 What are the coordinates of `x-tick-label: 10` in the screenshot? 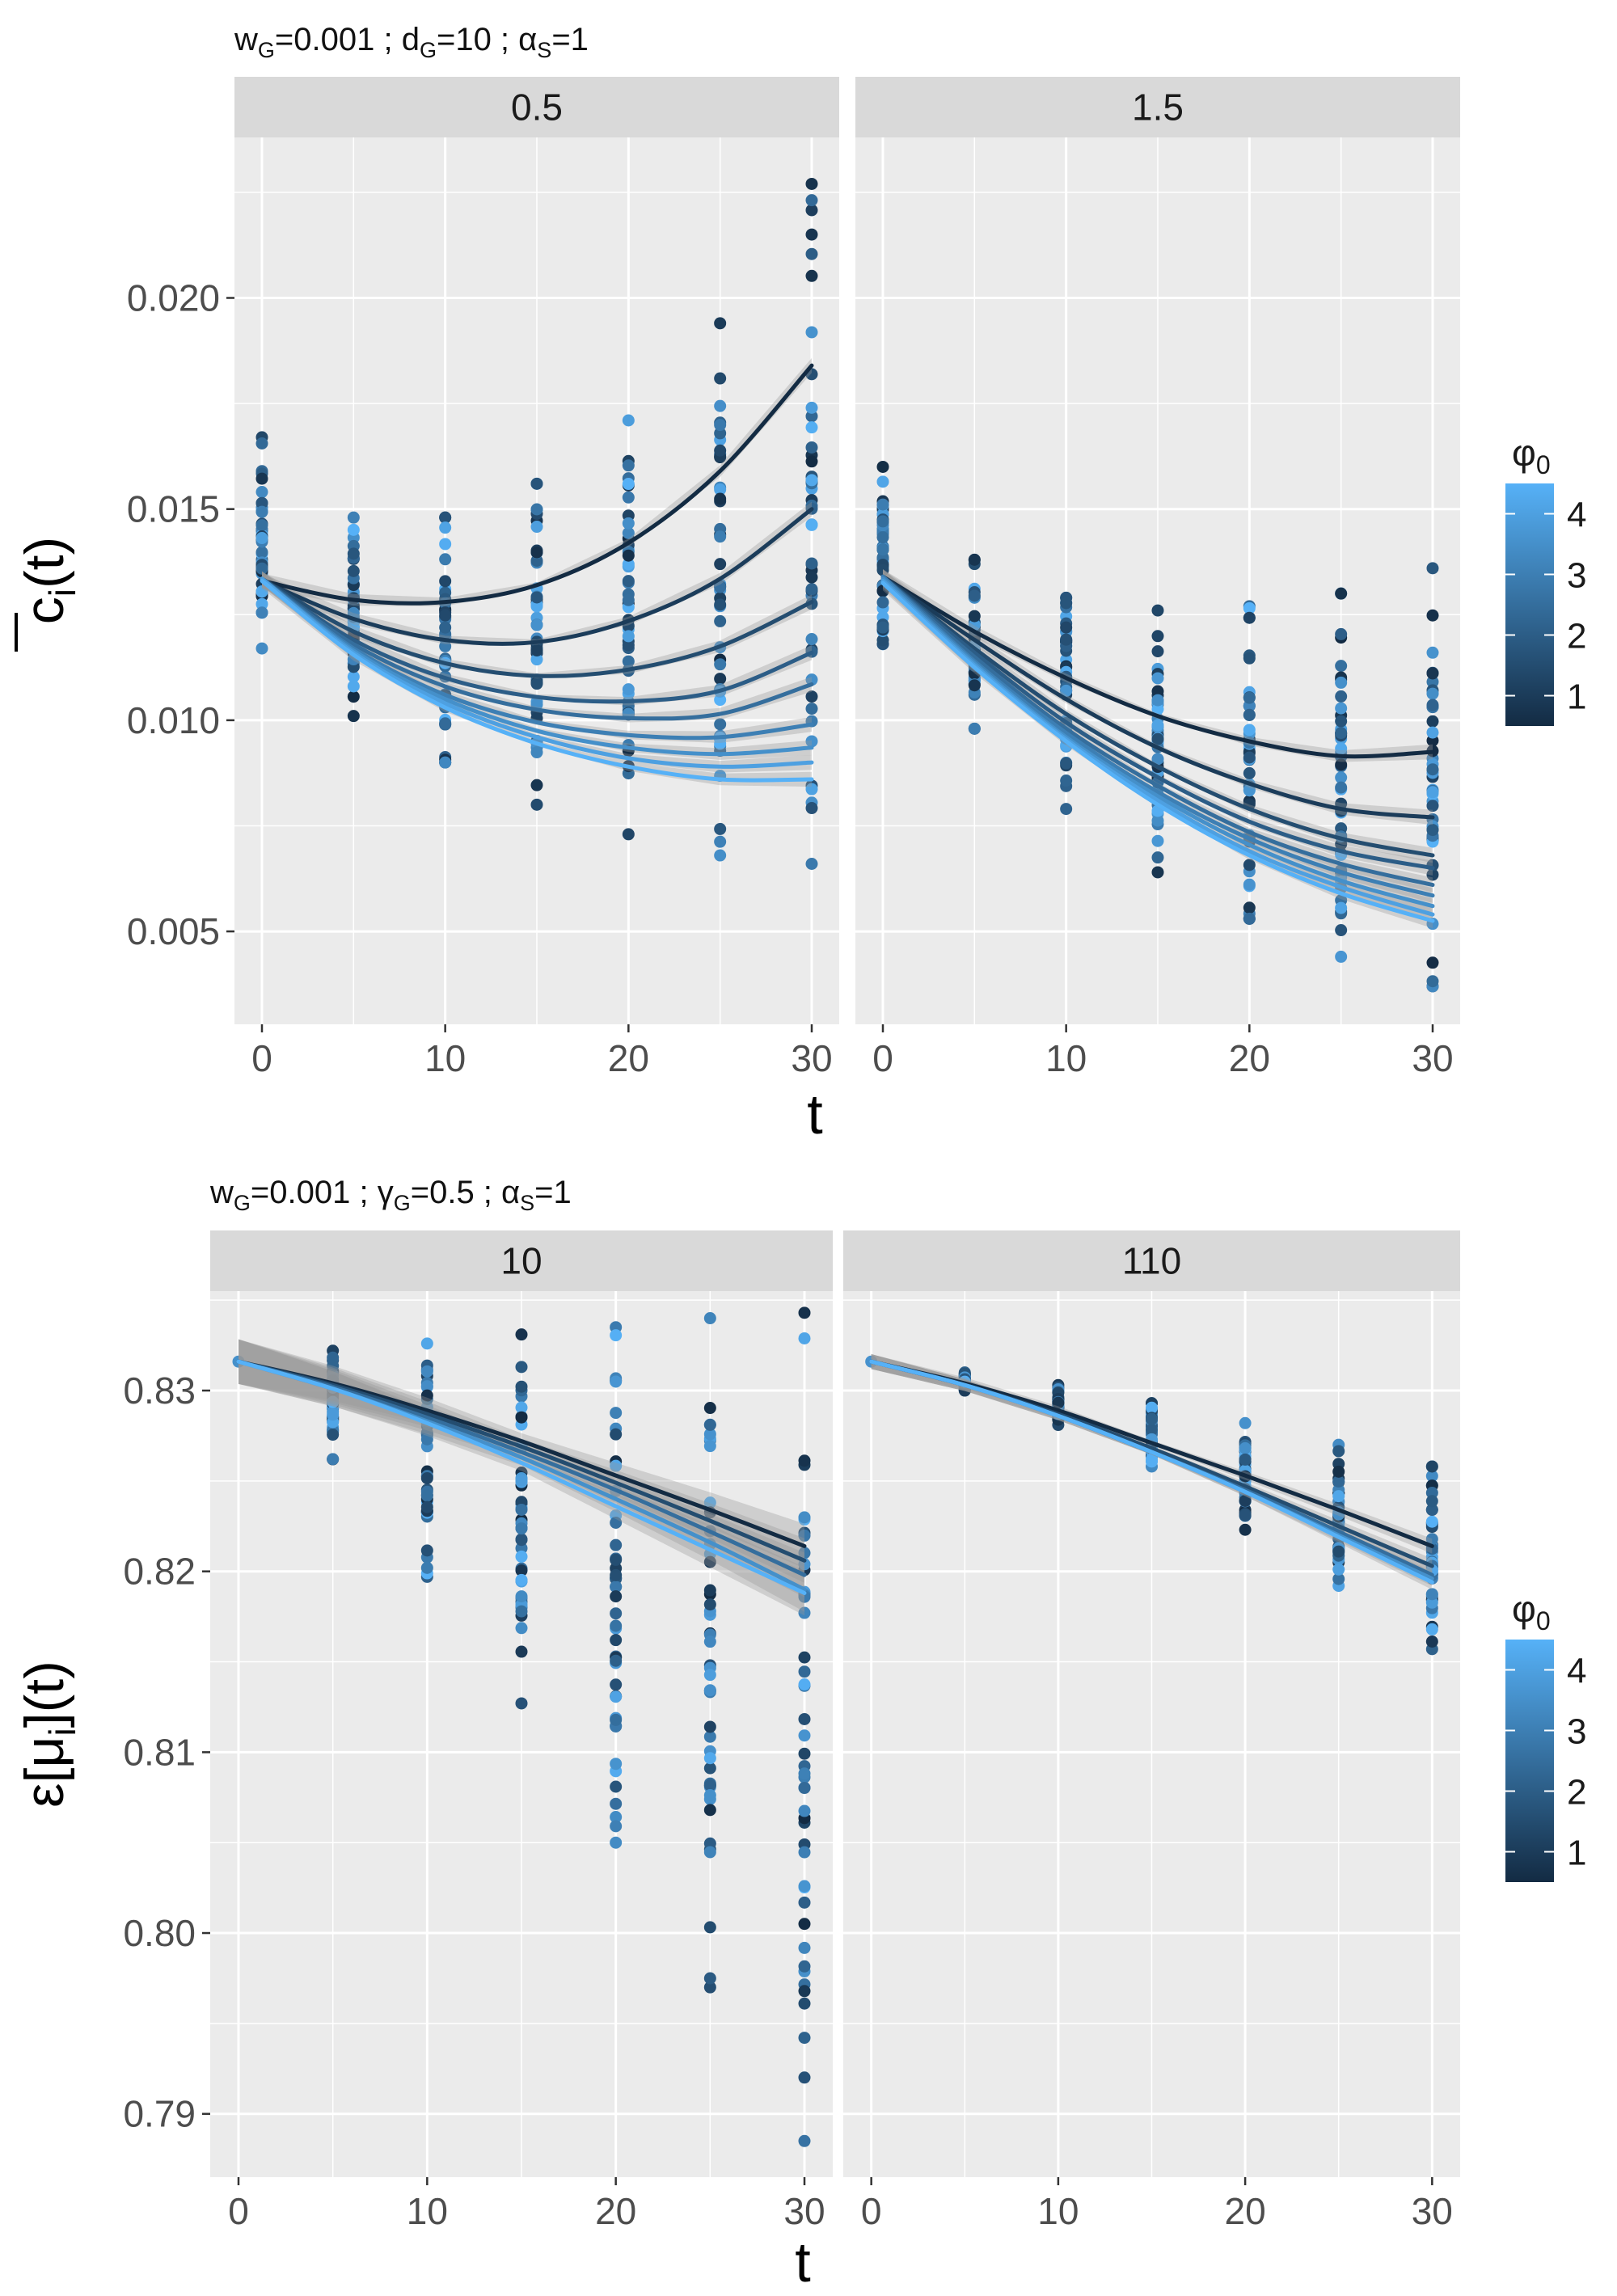 It's located at (1066, 1058).